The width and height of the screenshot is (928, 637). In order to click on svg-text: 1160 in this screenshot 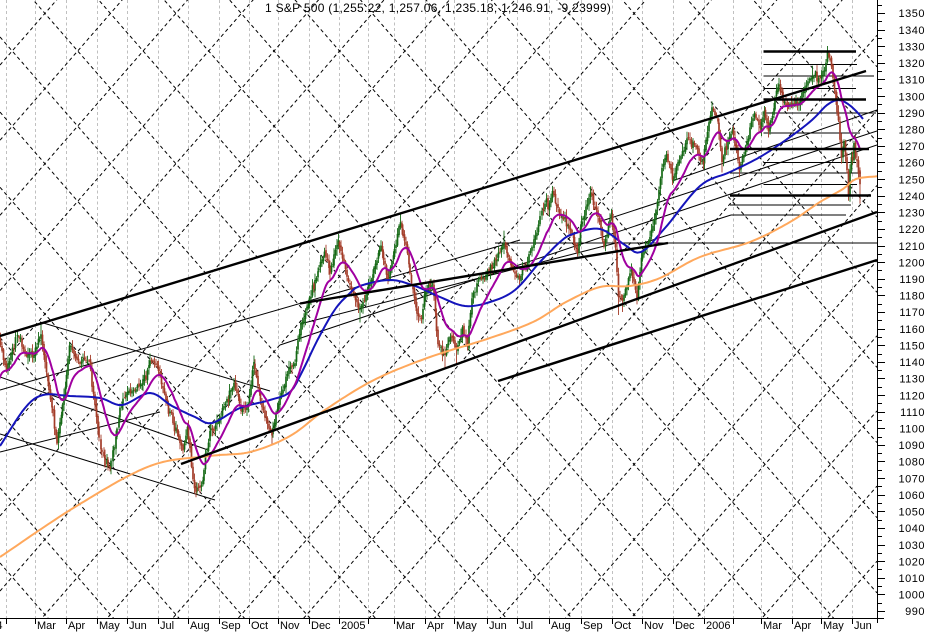, I will do `click(912, 330)`.